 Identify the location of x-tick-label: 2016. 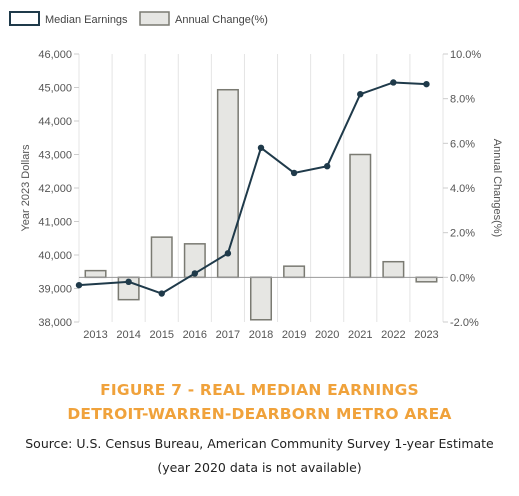
(195, 335).